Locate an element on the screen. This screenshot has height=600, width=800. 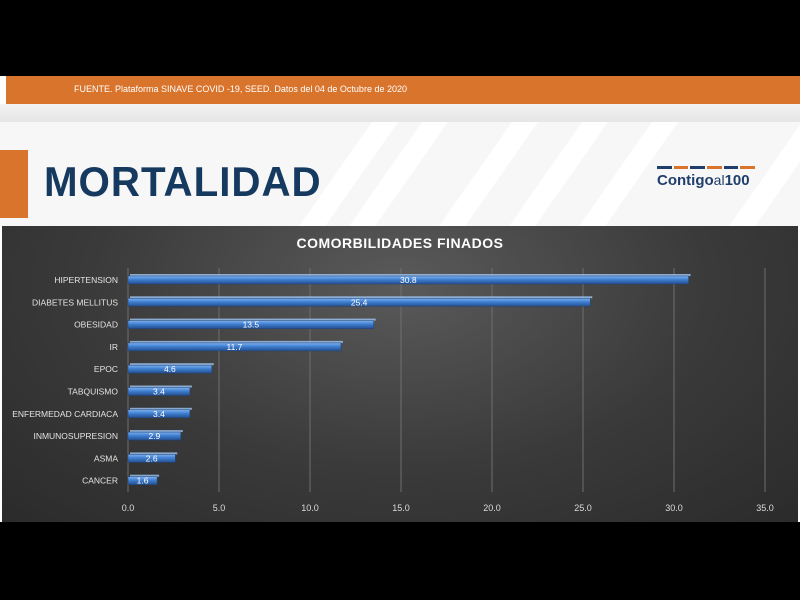
category-label: CANCER is located at coordinates (100, 481).